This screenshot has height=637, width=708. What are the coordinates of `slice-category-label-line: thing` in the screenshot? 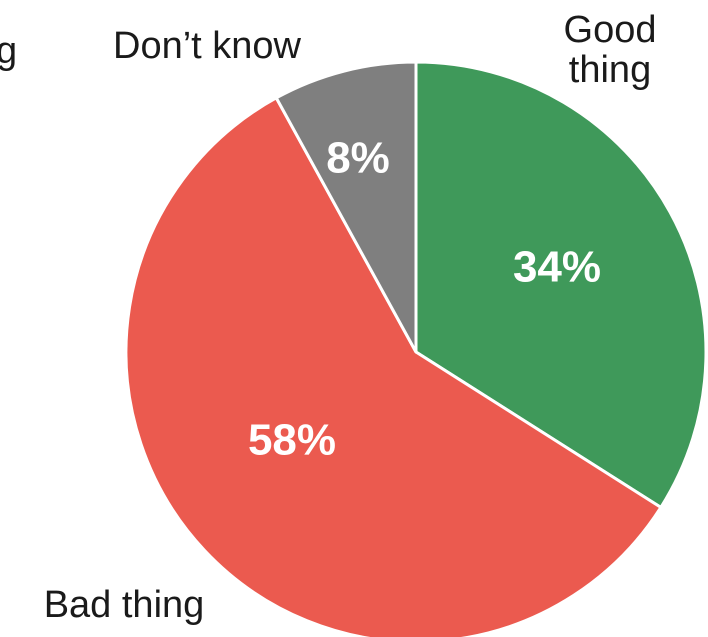 It's located at (610, 70).